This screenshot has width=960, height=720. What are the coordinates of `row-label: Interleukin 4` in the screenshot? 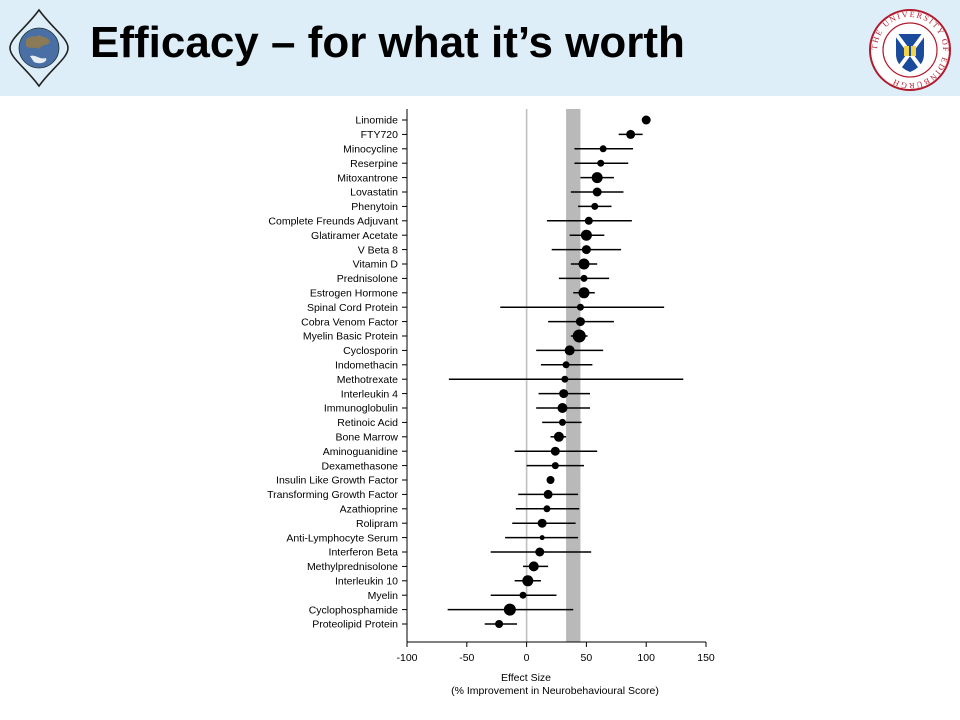 It's located at (369, 394).